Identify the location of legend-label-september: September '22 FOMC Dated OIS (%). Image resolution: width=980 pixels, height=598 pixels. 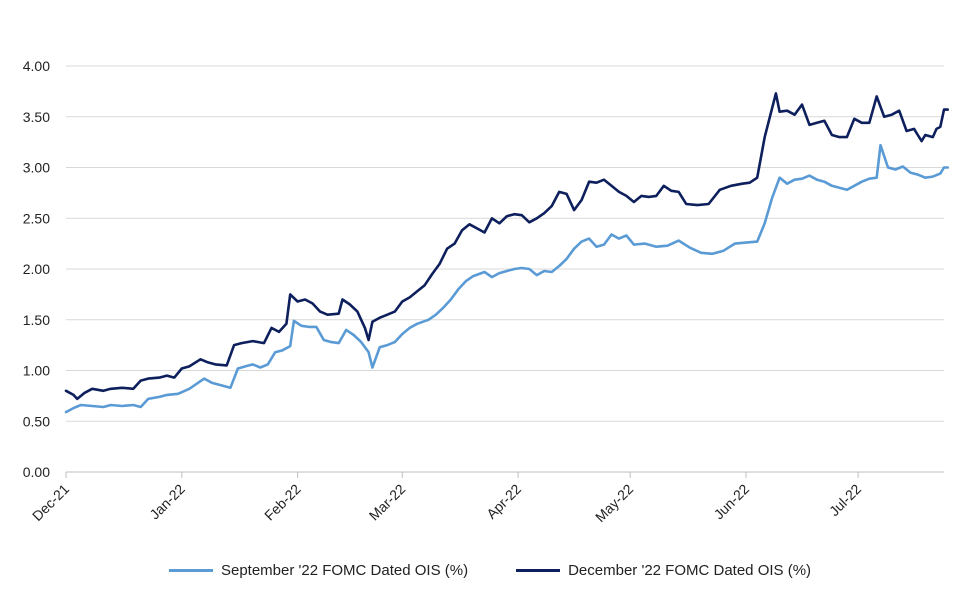
(344, 570).